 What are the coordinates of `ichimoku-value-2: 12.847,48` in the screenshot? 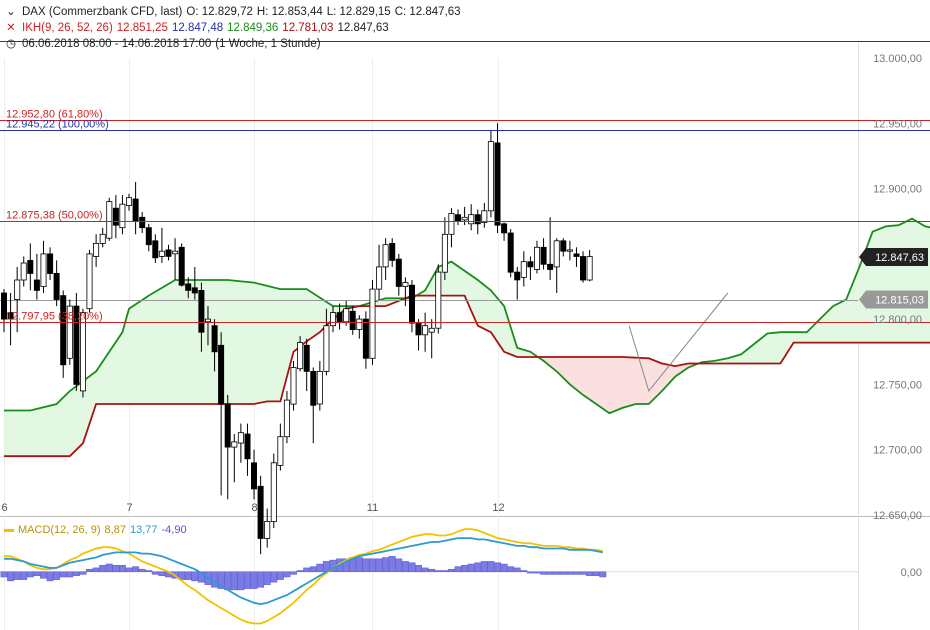 It's located at (197, 28).